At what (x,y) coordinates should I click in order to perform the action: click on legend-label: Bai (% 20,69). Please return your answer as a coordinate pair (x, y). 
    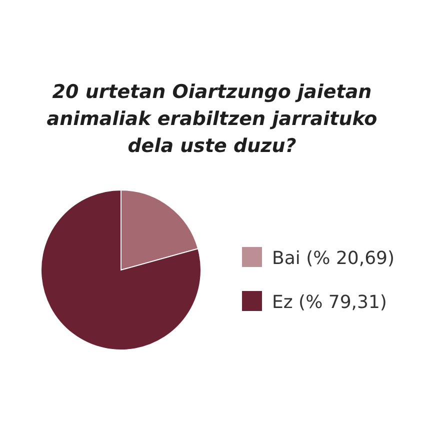
    Looking at the image, I should click on (333, 258).